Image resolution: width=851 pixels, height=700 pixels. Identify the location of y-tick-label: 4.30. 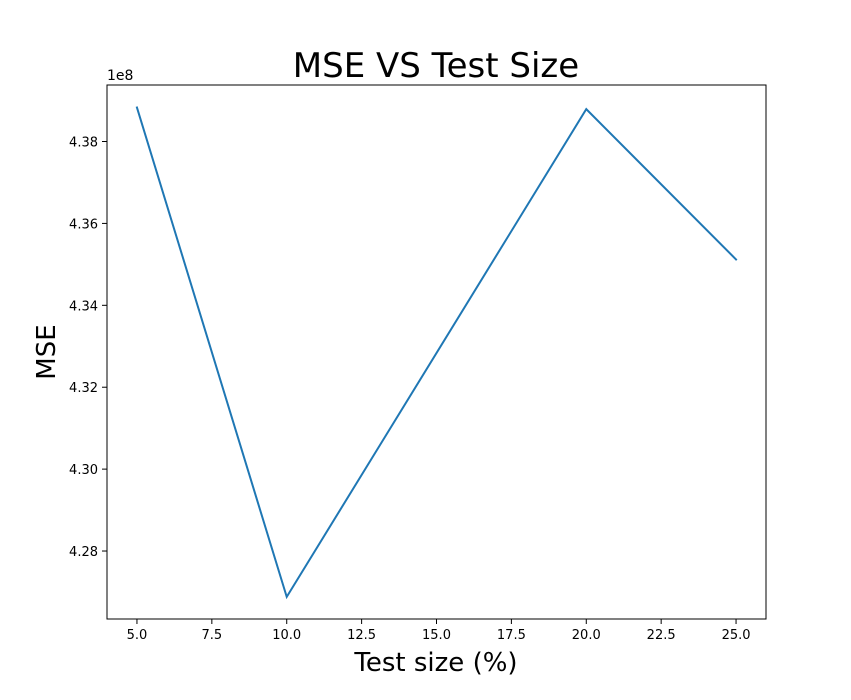
(83, 470).